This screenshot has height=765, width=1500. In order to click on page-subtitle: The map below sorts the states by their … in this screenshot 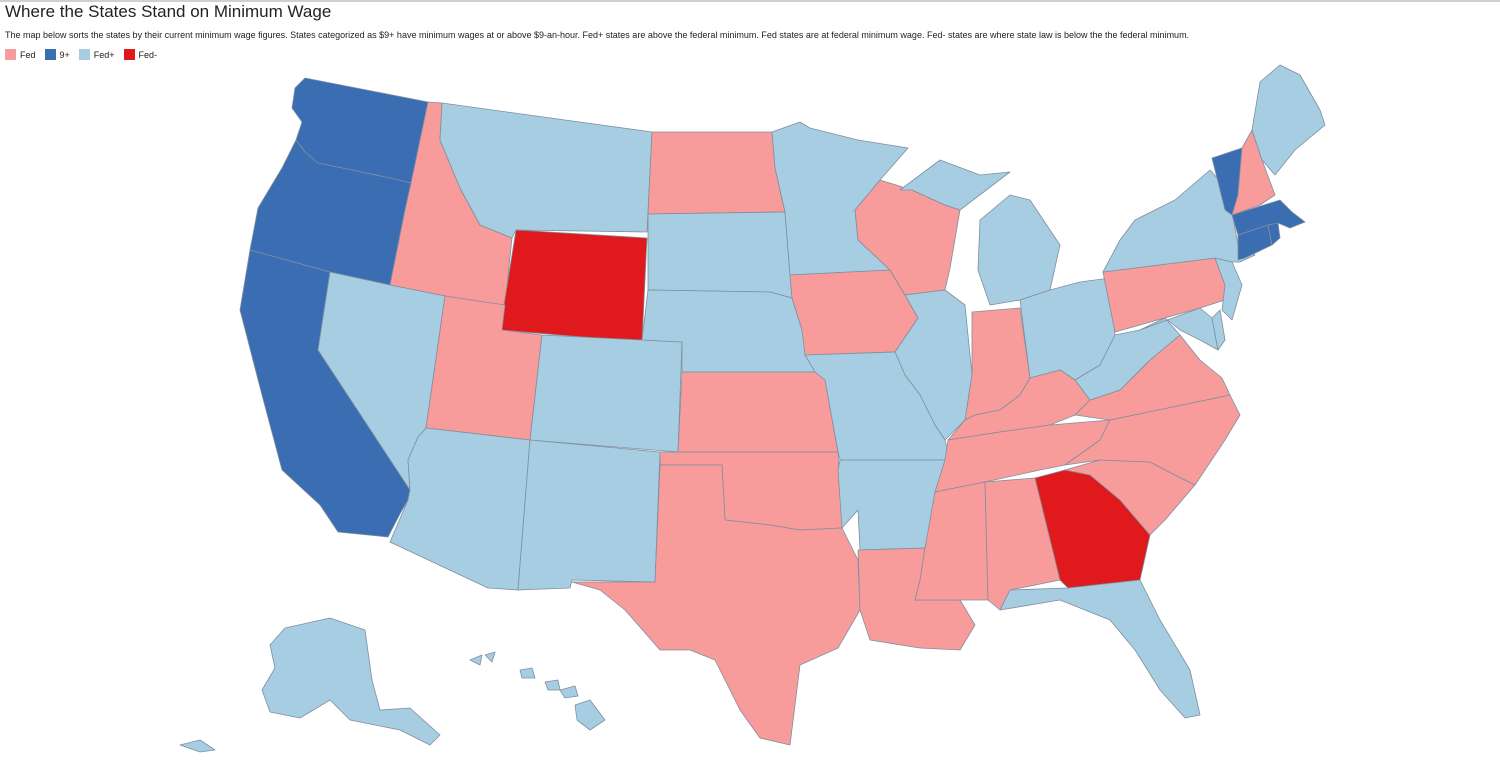, I will do `click(597, 35)`.